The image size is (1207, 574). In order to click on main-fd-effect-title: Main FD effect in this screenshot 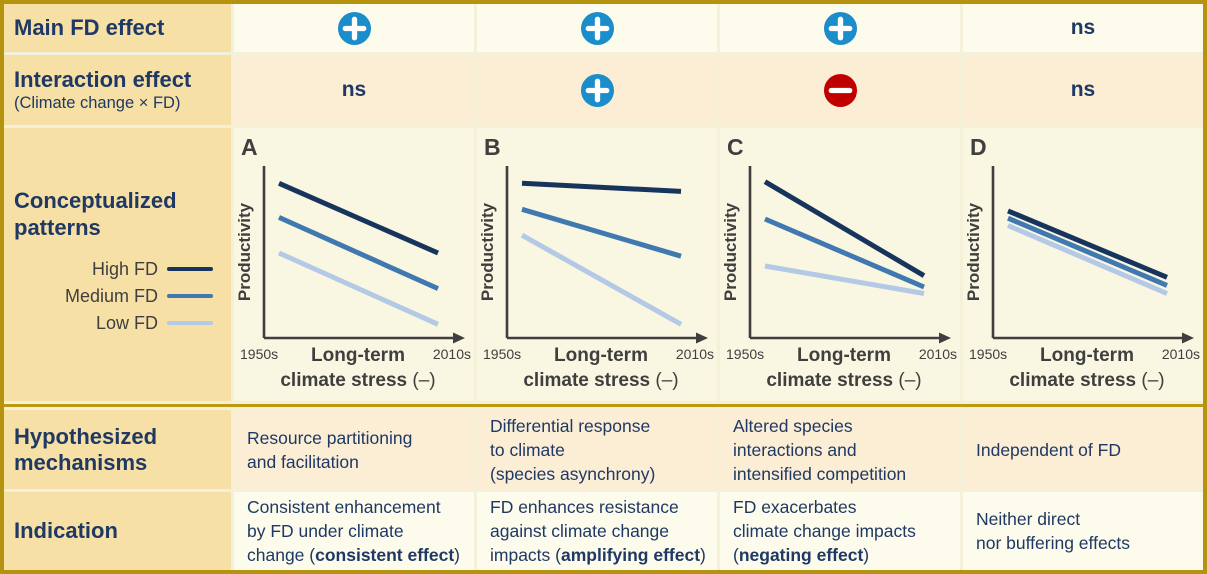, I will do `click(89, 28)`.